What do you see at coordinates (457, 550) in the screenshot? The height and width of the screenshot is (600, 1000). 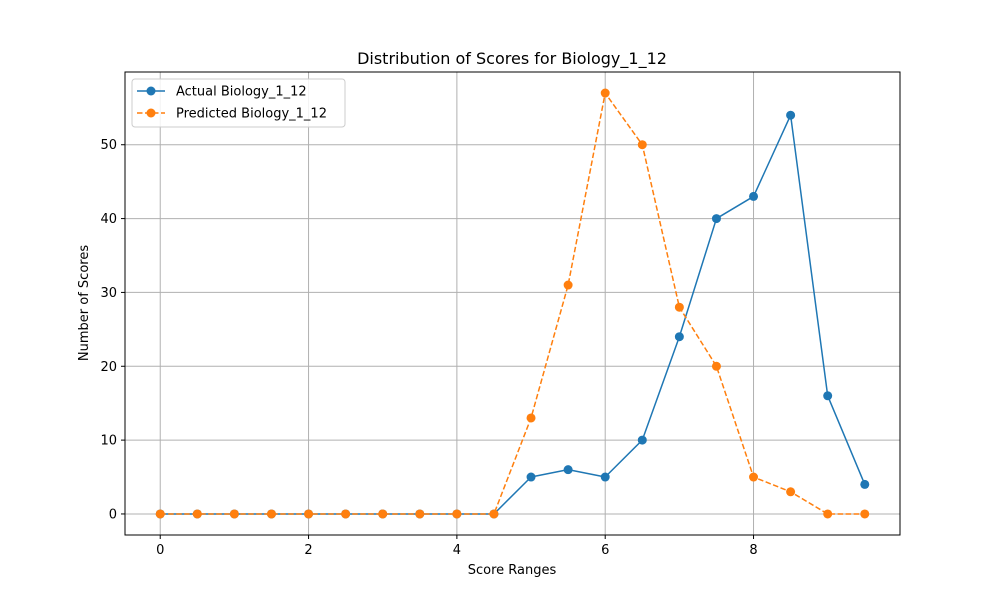 I see `x-tick-label: 4` at bounding box center [457, 550].